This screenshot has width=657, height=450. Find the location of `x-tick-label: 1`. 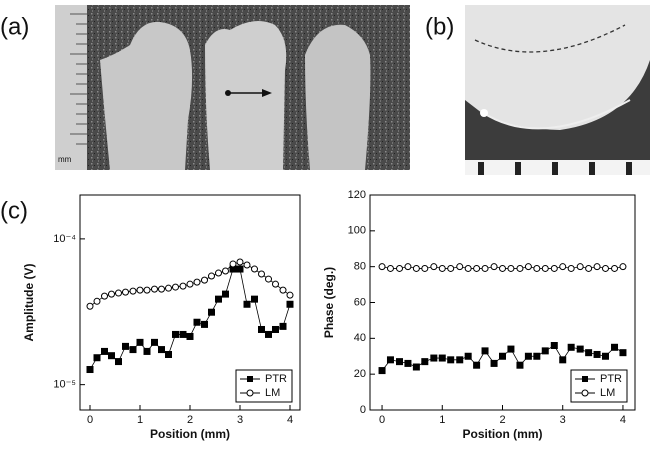

x-tick-label: 1 is located at coordinates (140, 420).